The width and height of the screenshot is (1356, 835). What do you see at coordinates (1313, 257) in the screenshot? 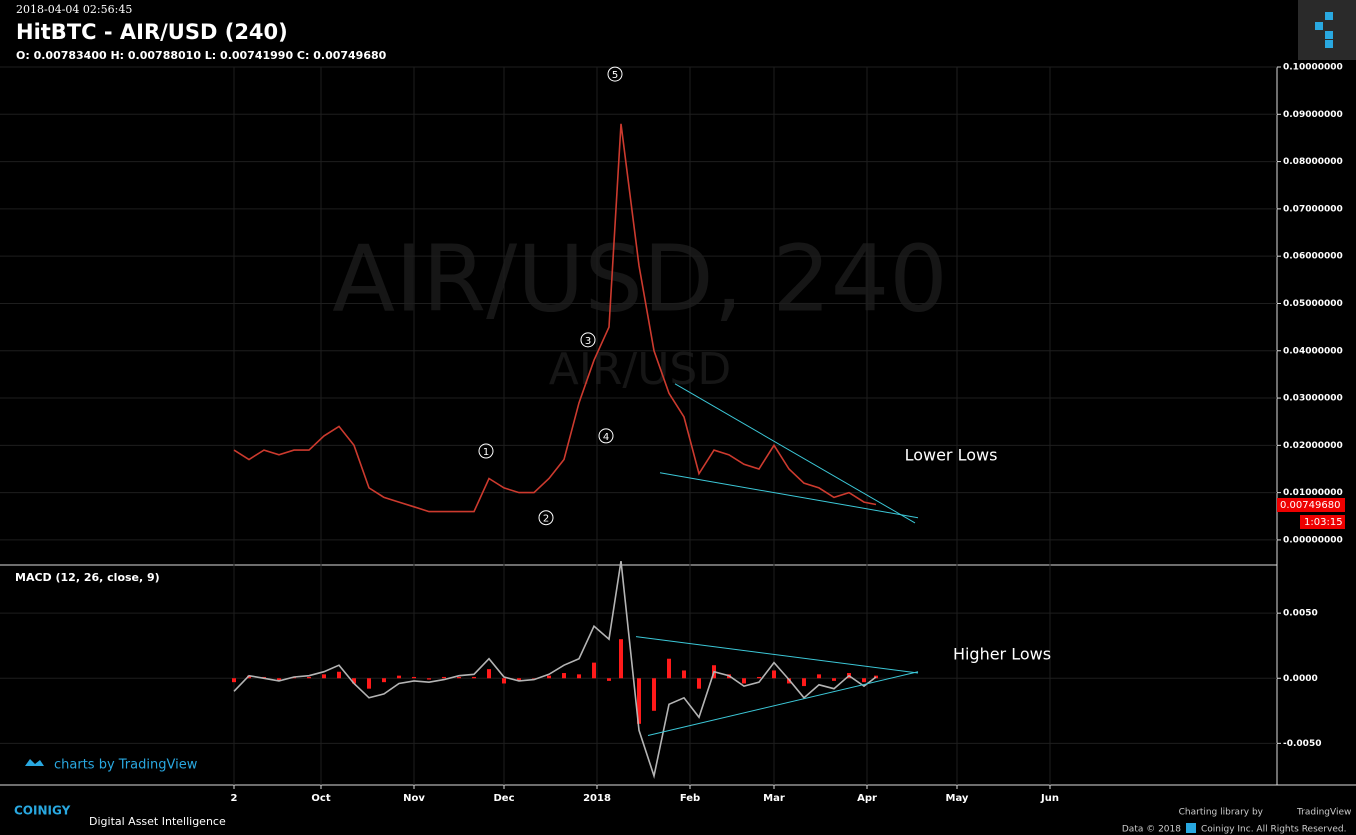
I see `y-tick-label: 0.06000000` at bounding box center [1313, 257].